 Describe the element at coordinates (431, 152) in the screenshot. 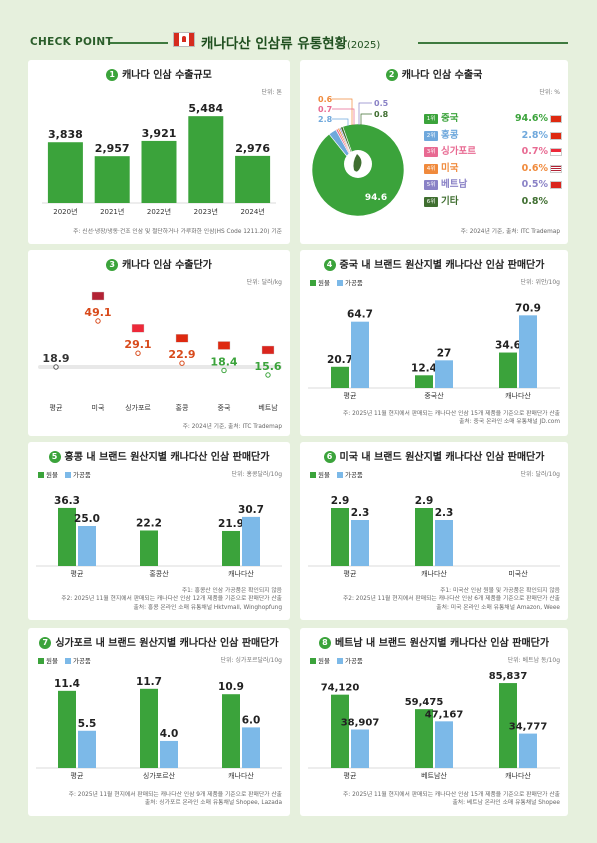

I see `rank-badge: 3위` at that location.